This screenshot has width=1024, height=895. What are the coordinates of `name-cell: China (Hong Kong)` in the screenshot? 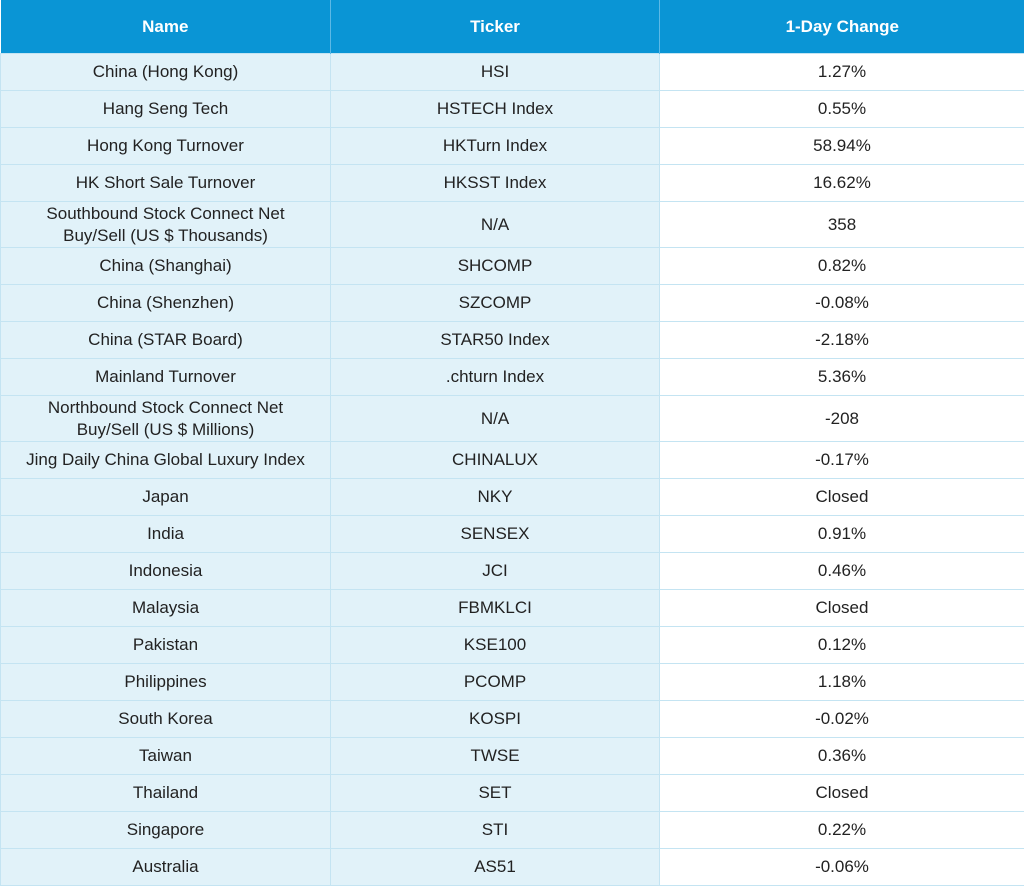 It's located at (165, 72).